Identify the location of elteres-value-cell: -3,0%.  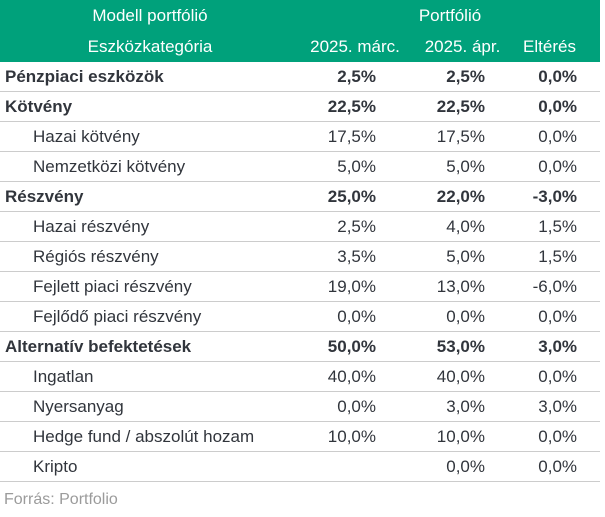
(558, 196).